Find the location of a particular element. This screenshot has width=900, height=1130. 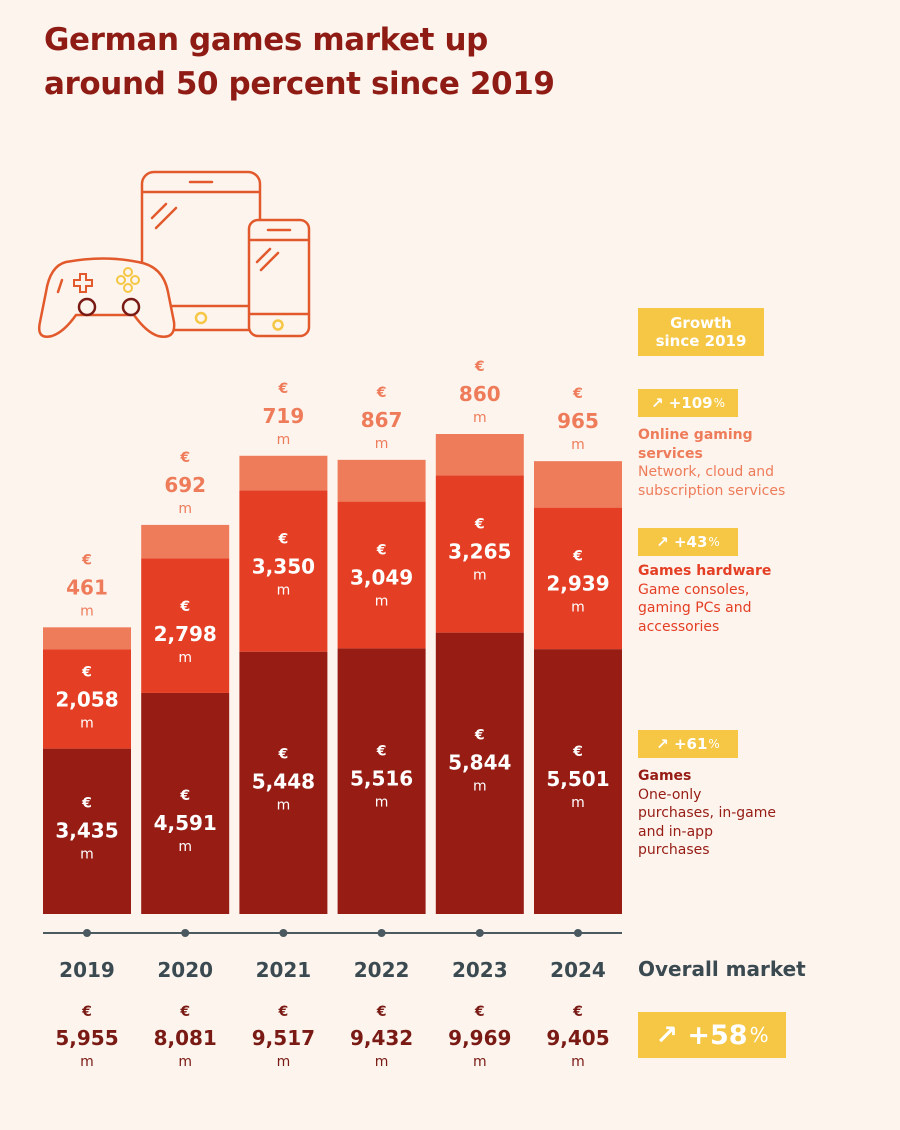

x-tick-label-2024: 2024 is located at coordinates (578, 970).